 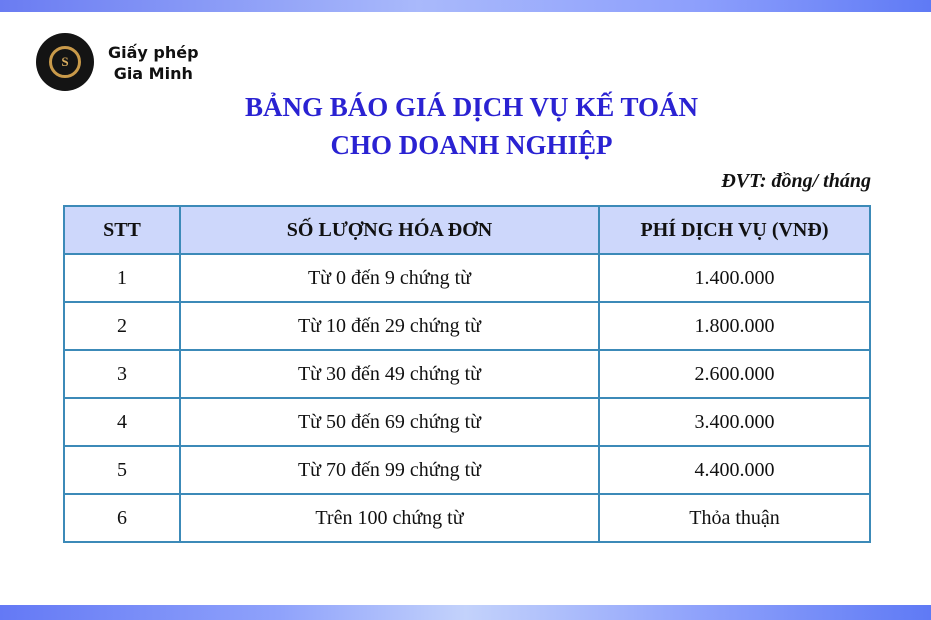 What do you see at coordinates (734, 518) in the screenshot?
I see `cell-service-fee: Thỏa thuận` at bounding box center [734, 518].